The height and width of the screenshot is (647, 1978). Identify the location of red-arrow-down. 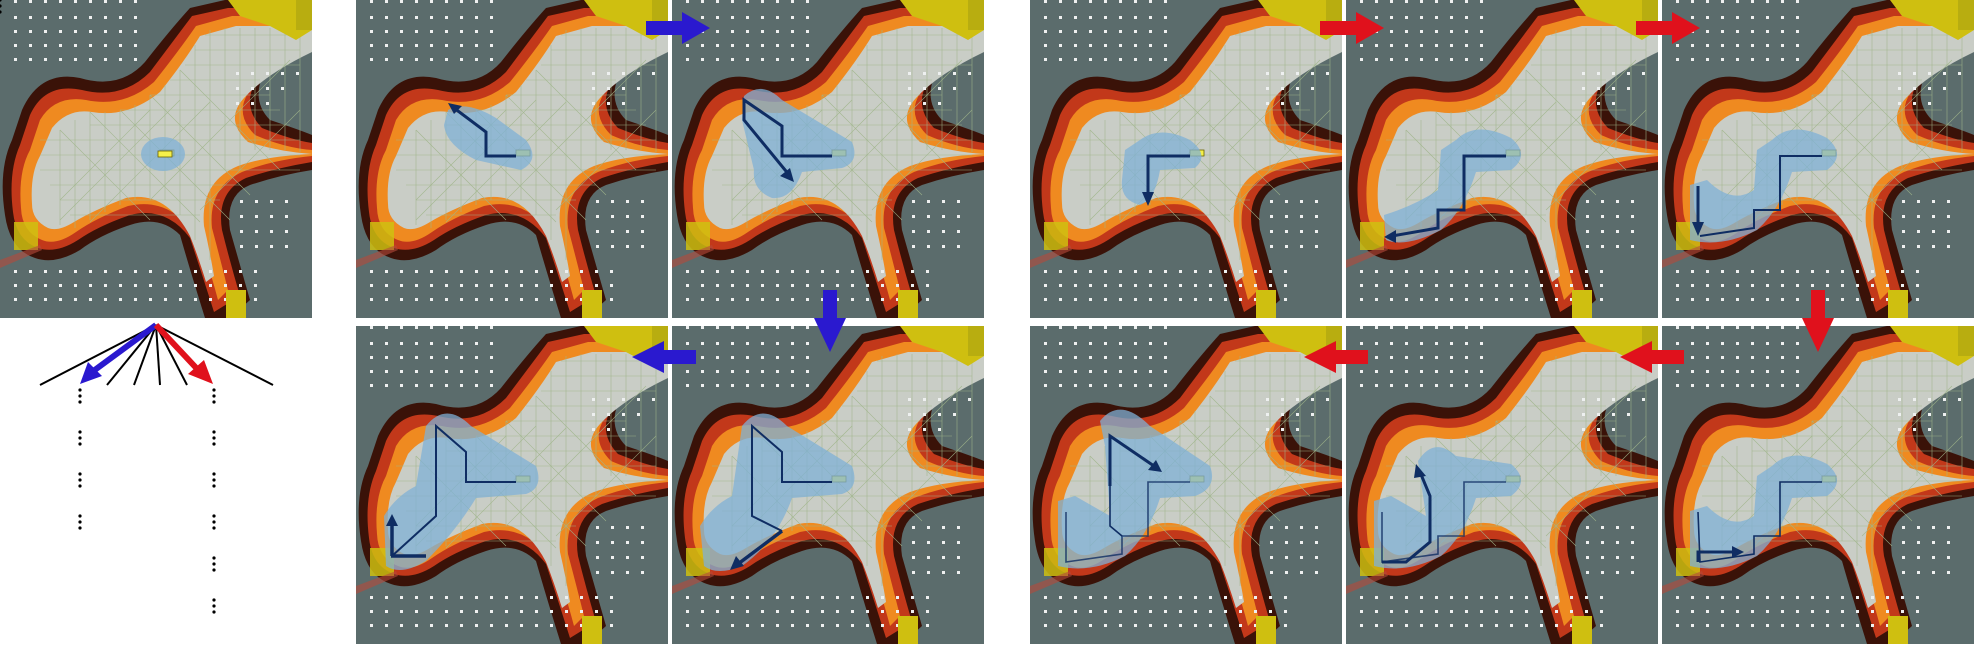
(1818, 321).